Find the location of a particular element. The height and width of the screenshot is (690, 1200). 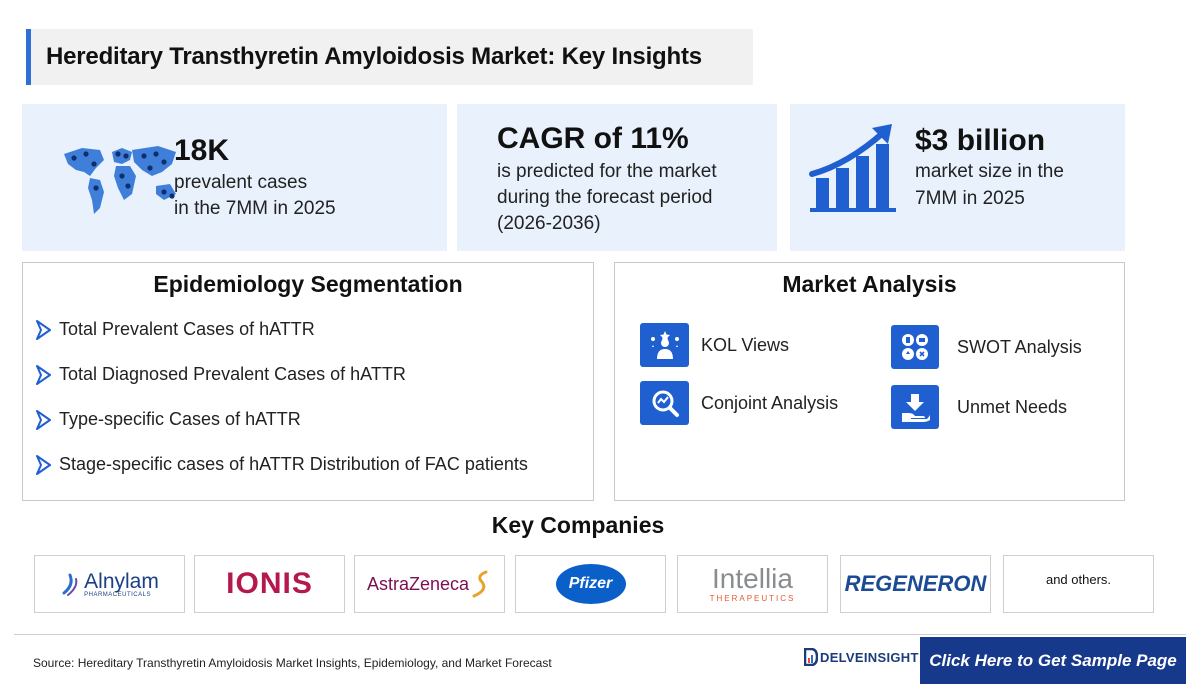

stat-line: (2026-2036) is located at coordinates (549, 223).